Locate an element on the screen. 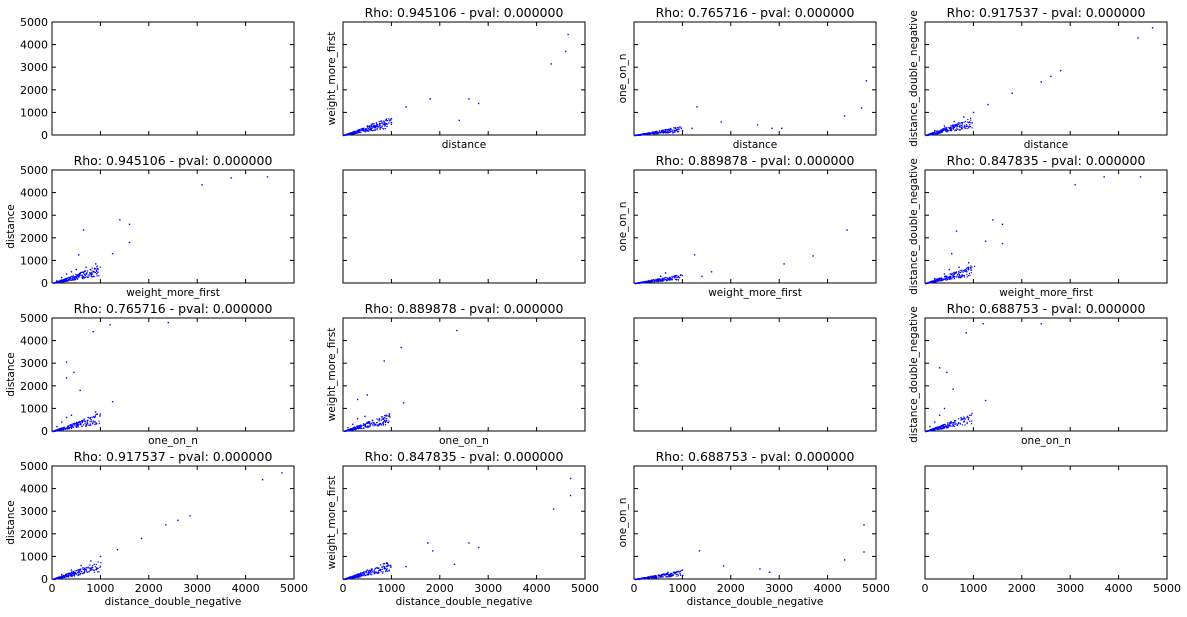 Image resolution: width=1187 pixels, height=617 pixels. point-cluster is located at coordinates (949, 422).